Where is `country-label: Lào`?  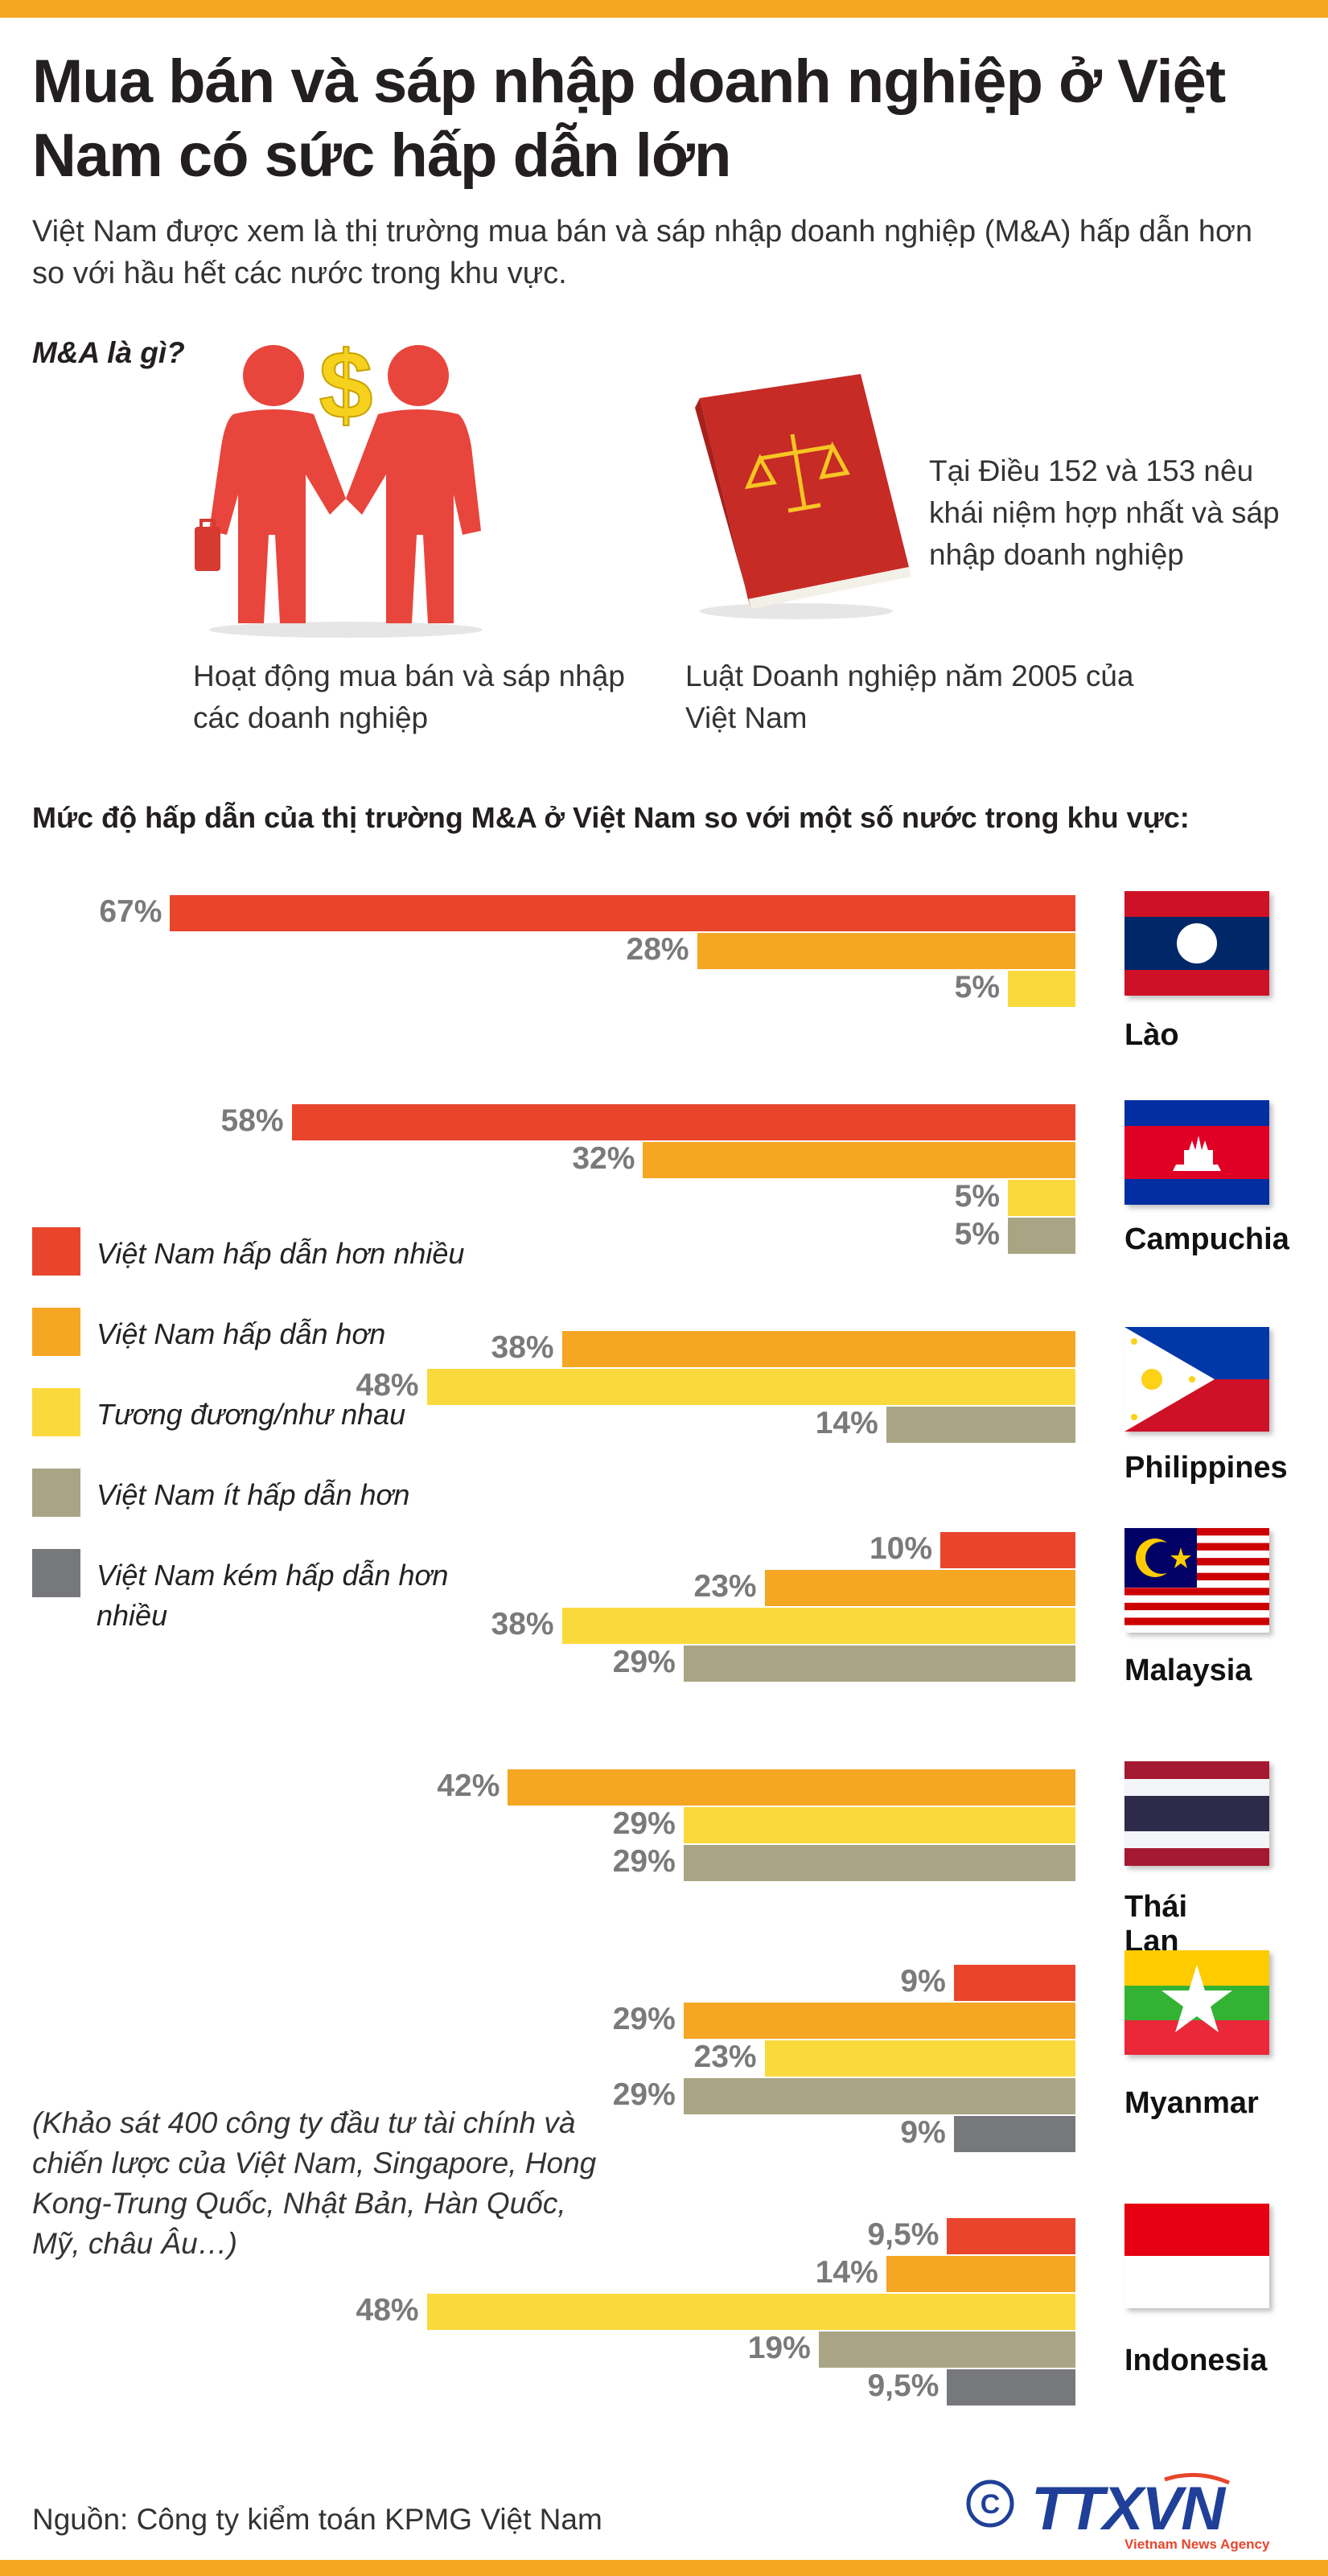
country-label: Lào is located at coordinates (1151, 1035).